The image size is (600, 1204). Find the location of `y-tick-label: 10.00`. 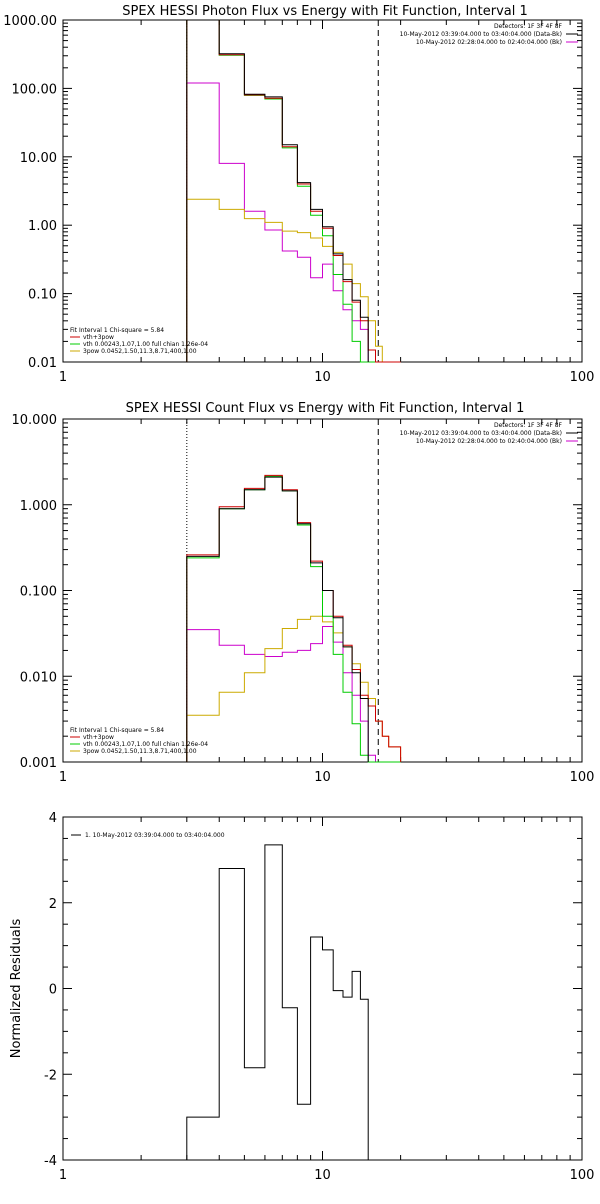

y-tick-label: 10.00 is located at coordinates (38, 158).